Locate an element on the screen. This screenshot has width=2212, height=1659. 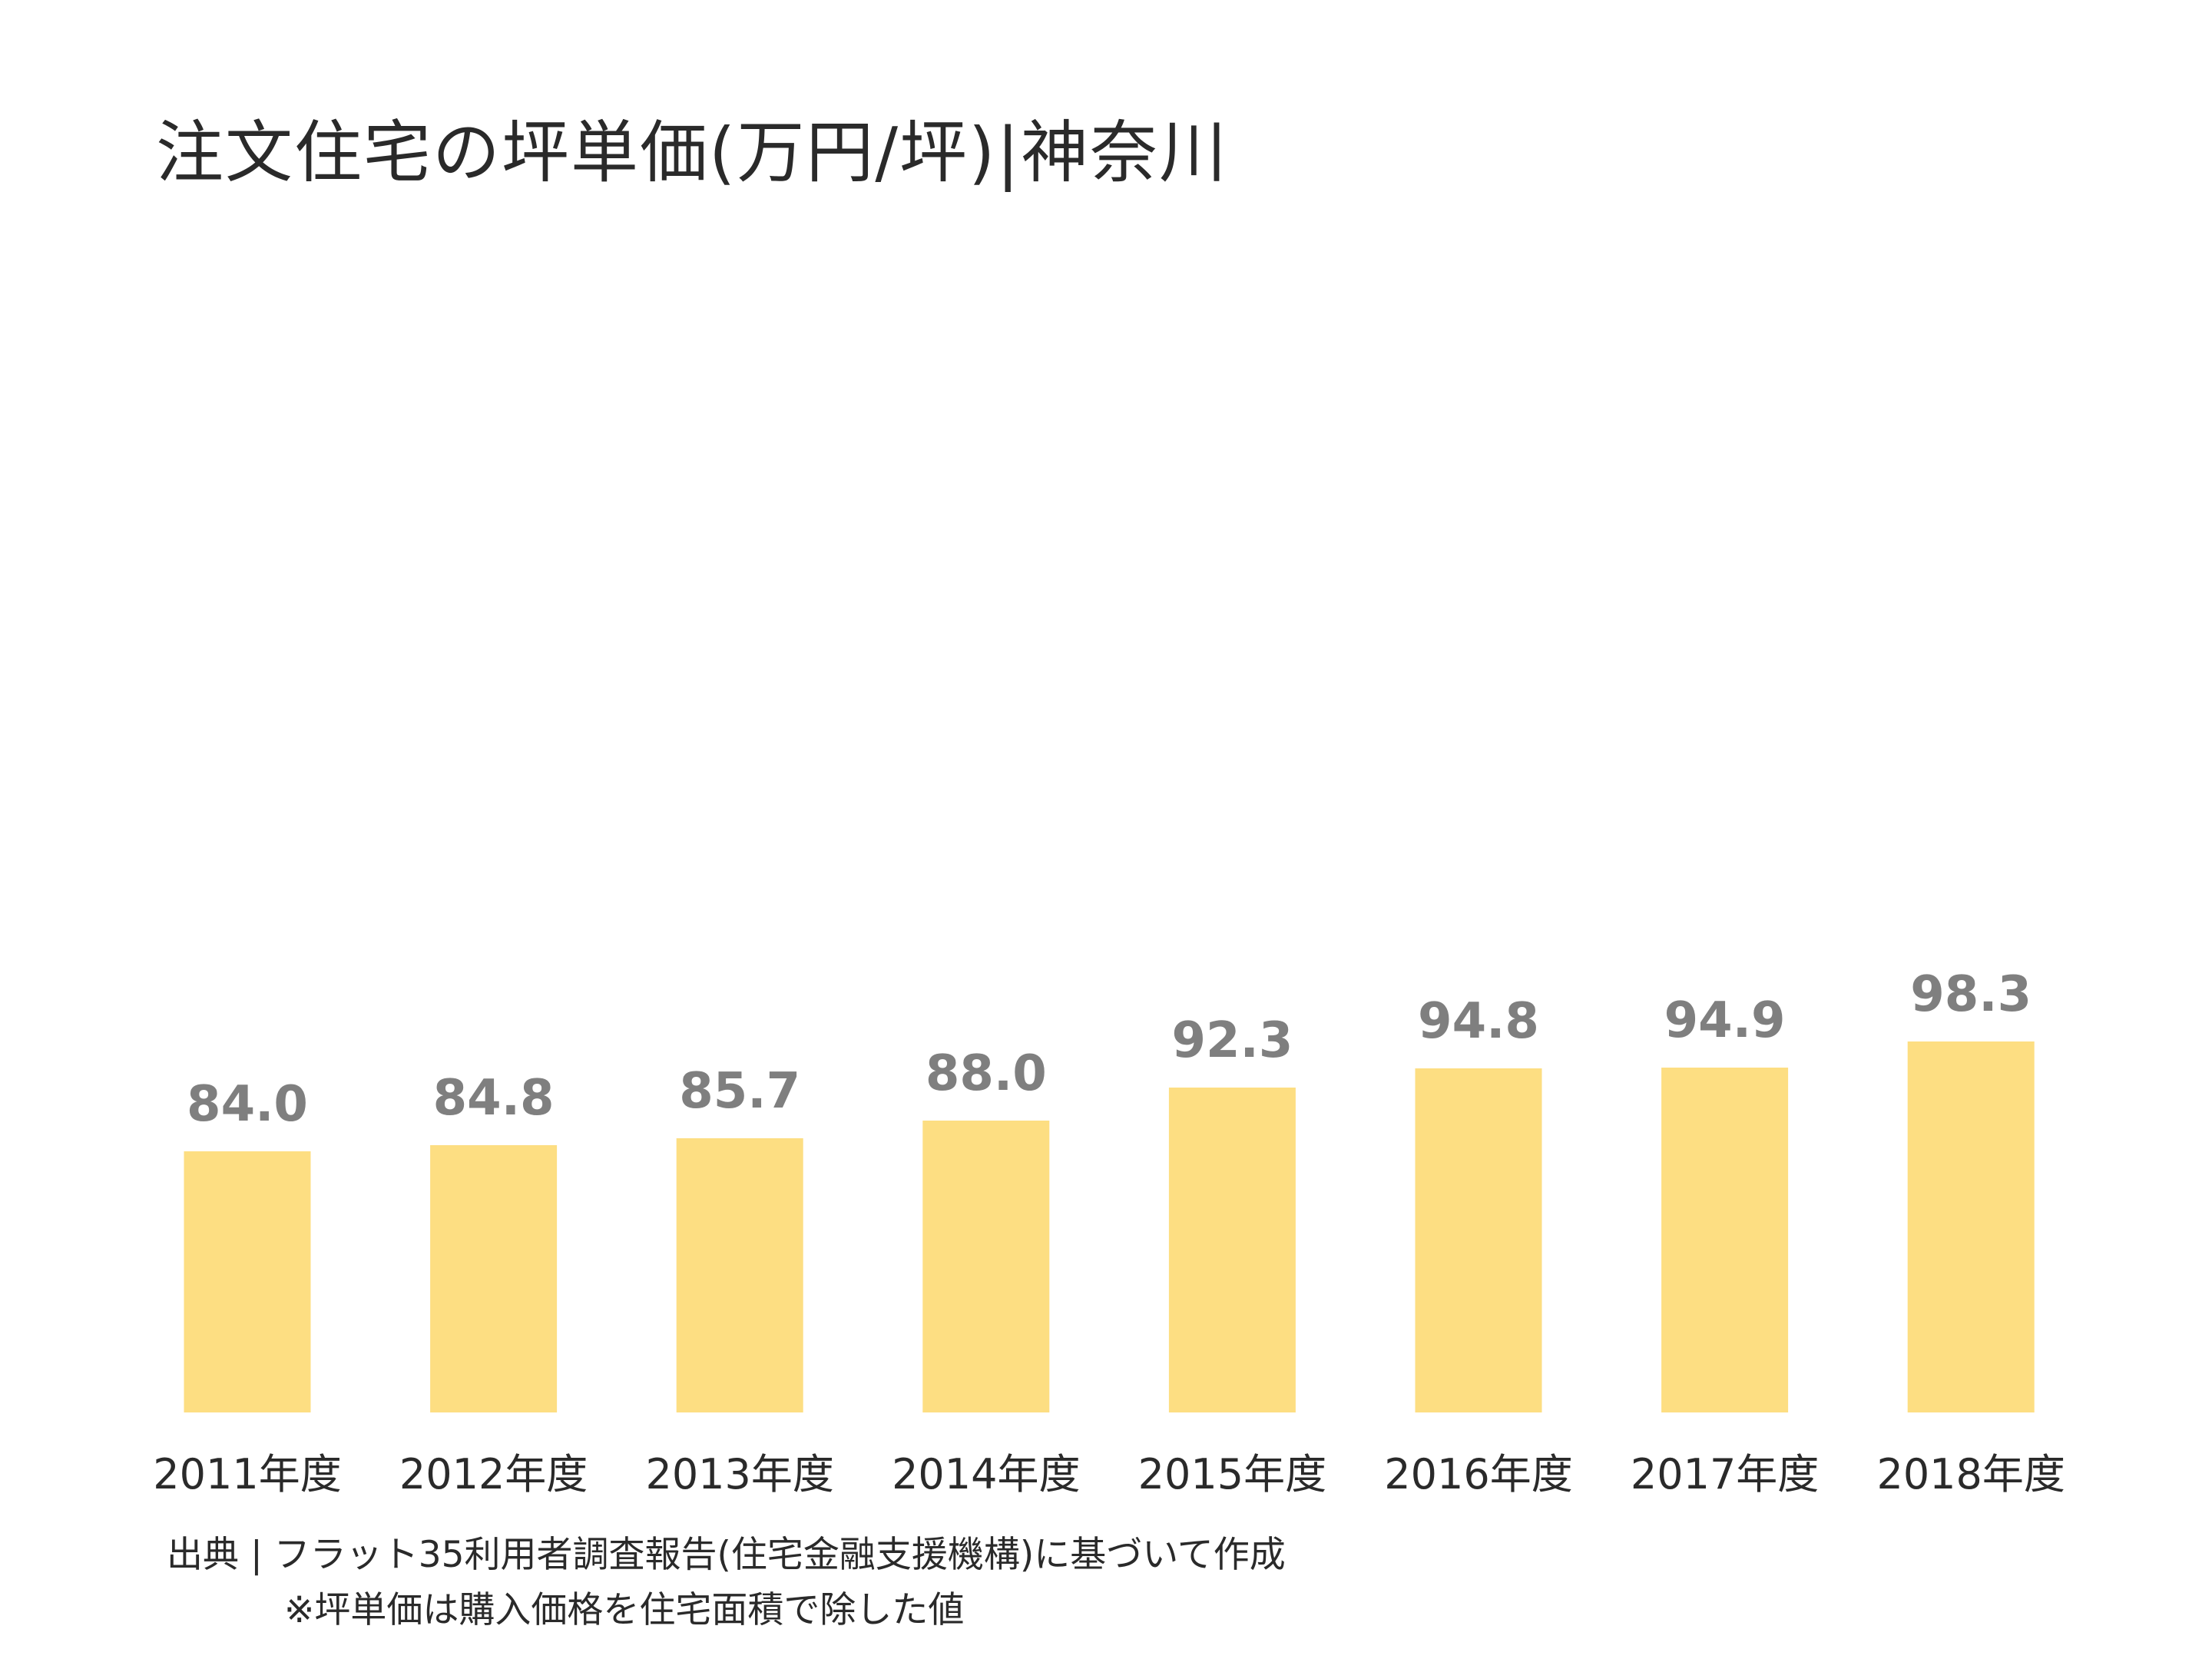
bar-2014年度 is located at coordinates (986, 1267).